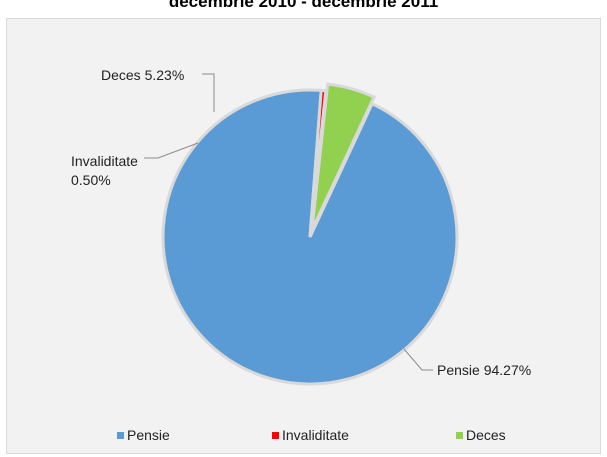 The width and height of the screenshot is (607, 457). What do you see at coordinates (142, 75) in the screenshot?
I see `data-label-deces: Deces 5.23%` at bounding box center [142, 75].